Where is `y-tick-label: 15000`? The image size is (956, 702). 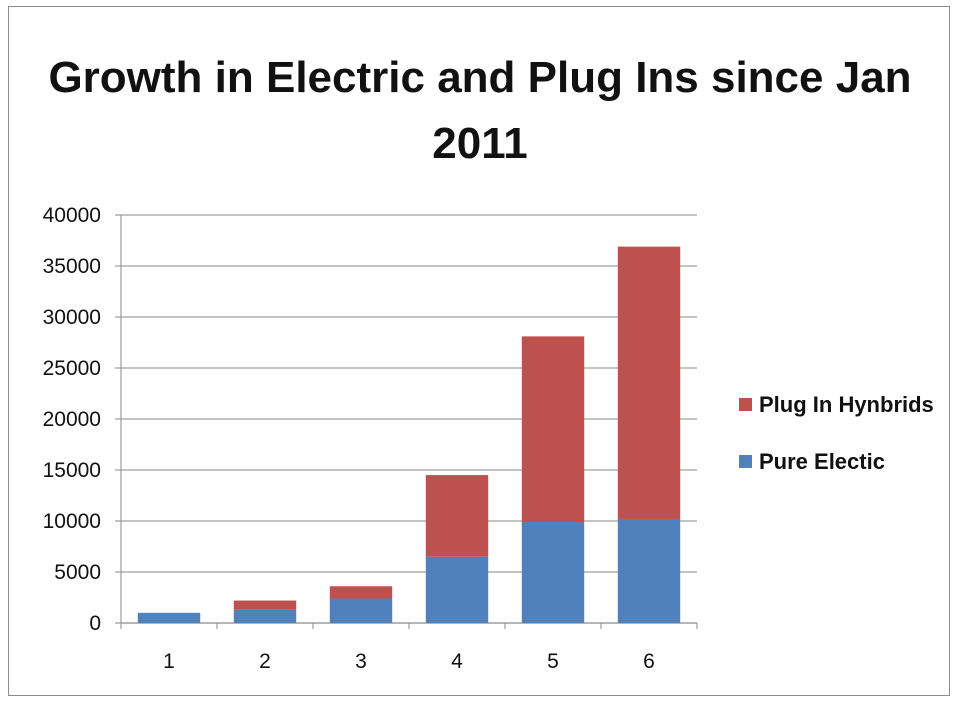 y-tick-label: 15000 is located at coordinates (72, 470).